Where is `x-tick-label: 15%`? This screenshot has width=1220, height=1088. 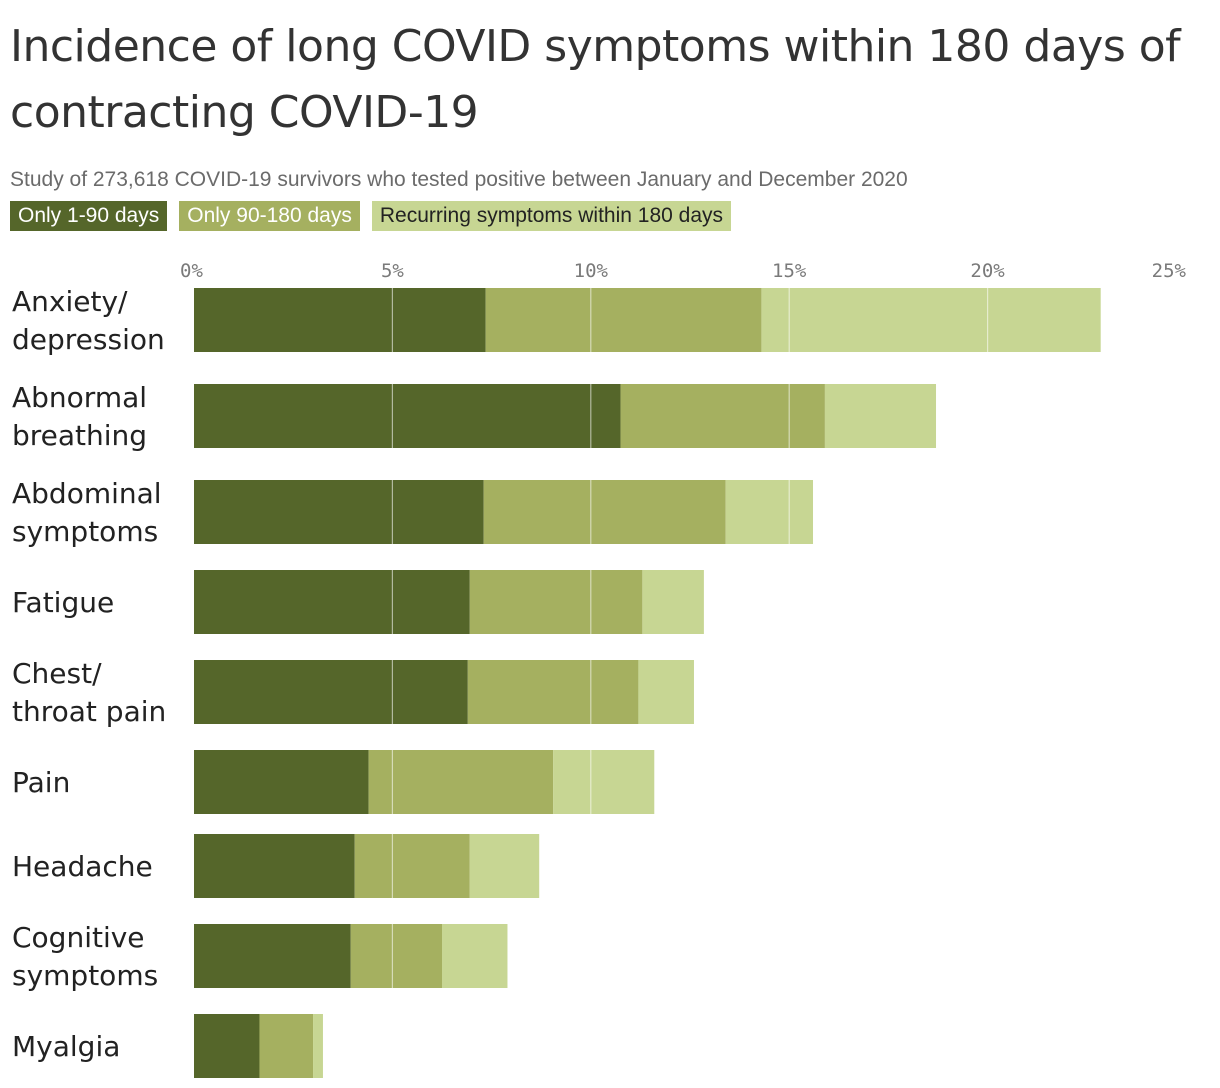 x-tick-label: 15% is located at coordinates (789, 271).